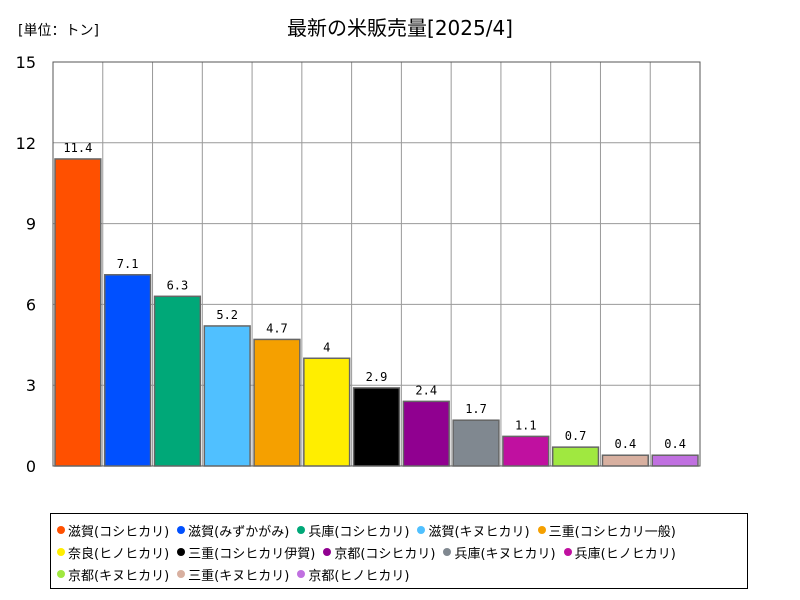 The image size is (800, 600). Describe the element at coordinates (58, 31) in the screenshot. I see `unit-label: [単位：トン]` at that location.